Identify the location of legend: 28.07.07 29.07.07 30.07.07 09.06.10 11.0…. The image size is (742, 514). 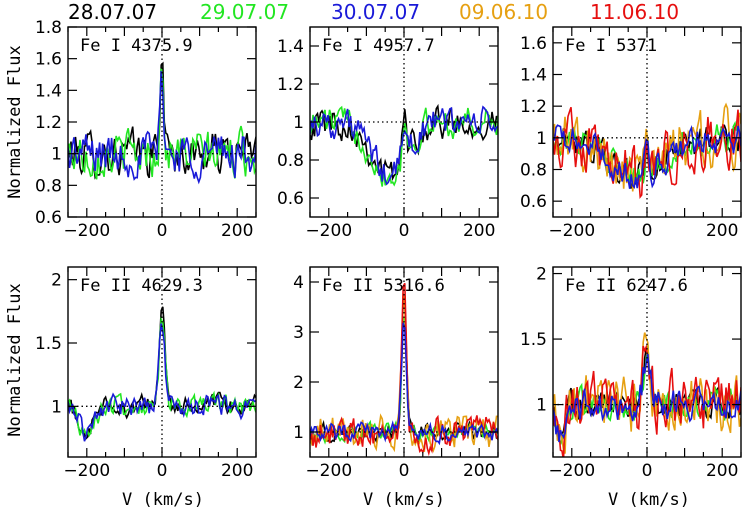
(373, 12).